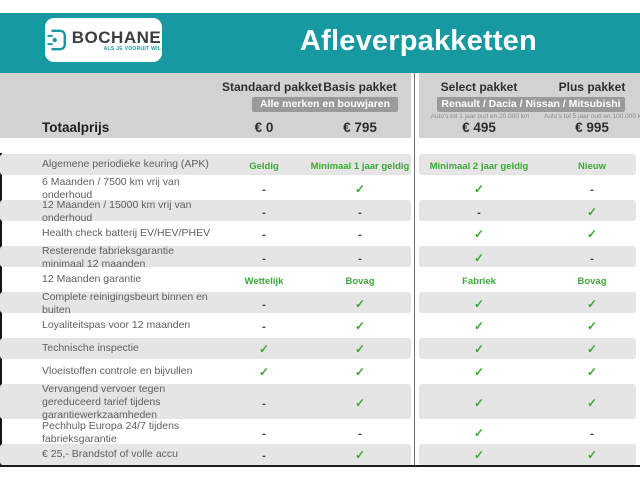 The height and width of the screenshot is (480, 640). What do you see at coordinates (126, 232) in the screenshot?
I see `feature-label: Health check batterij EV/HEV/PHEV` at bounding box center [126, 232].